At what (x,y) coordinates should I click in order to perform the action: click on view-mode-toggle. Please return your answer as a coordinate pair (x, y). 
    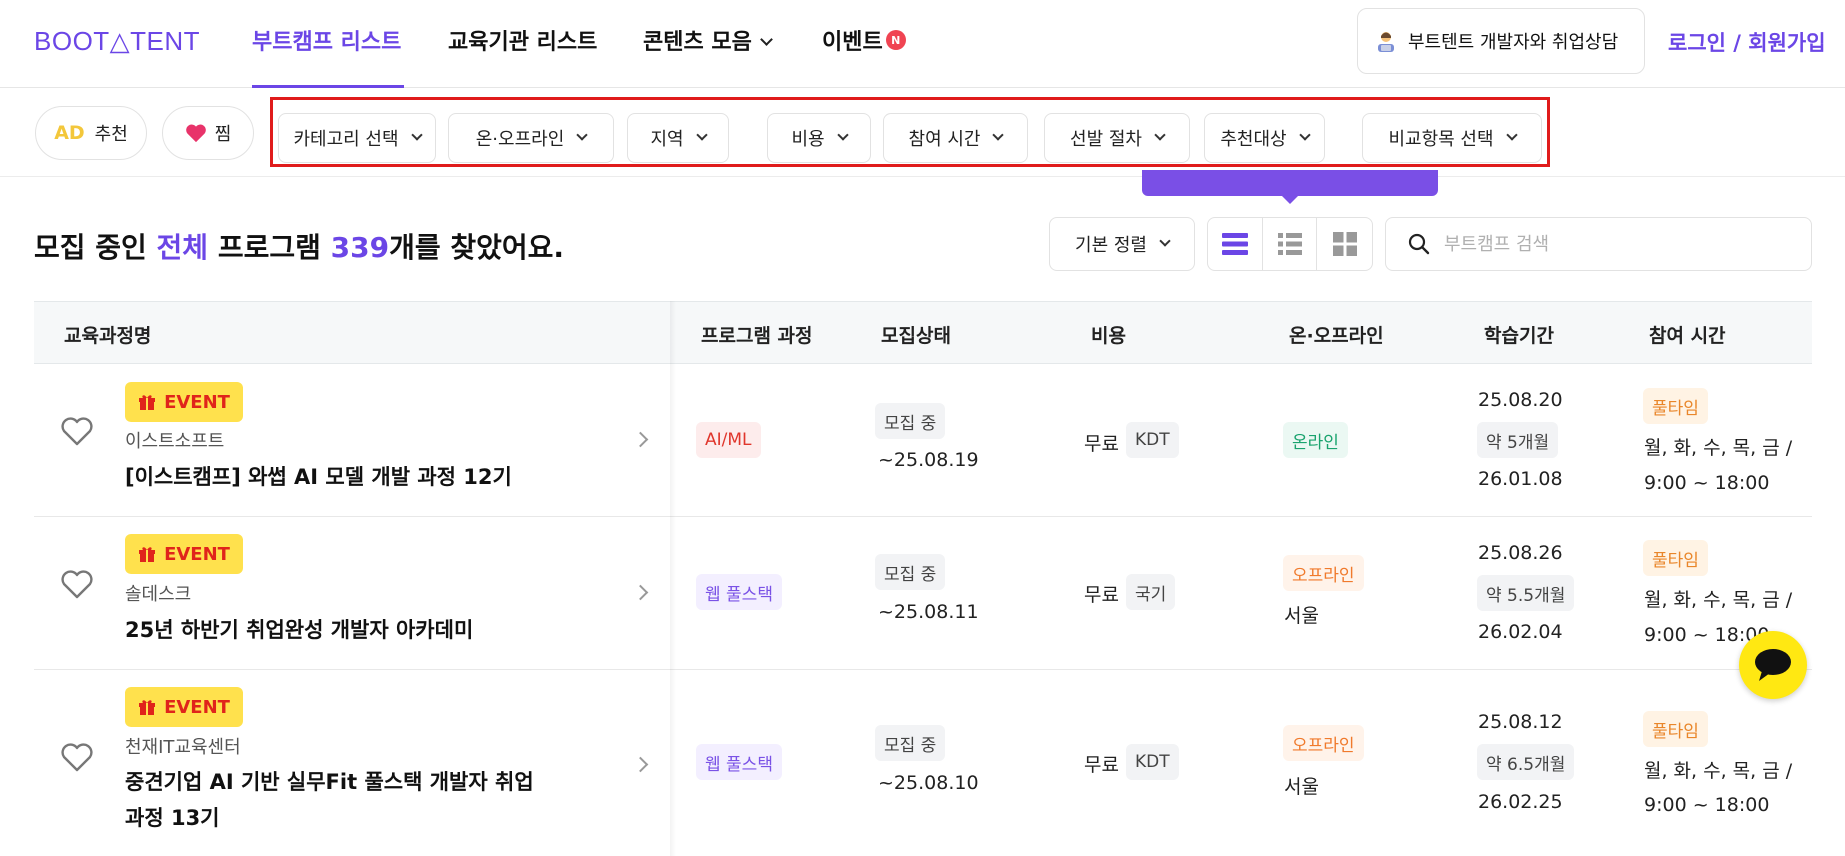
    Looking at the image, I should click on (1290, 244).